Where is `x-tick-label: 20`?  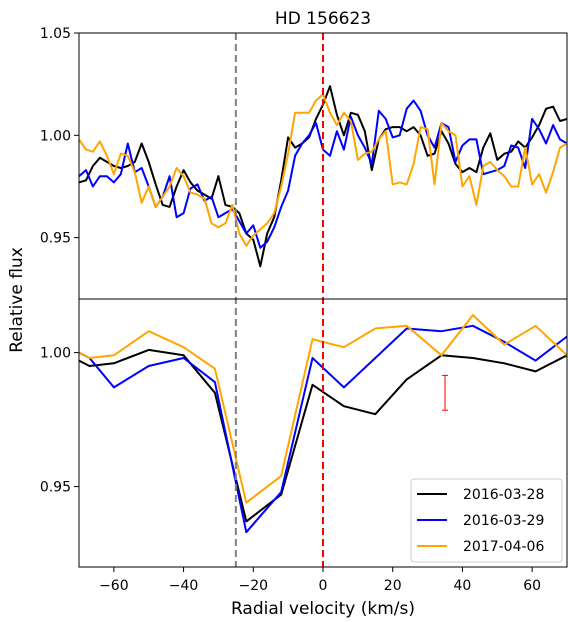 x-tick-label: 20 is located at coordinates (393, 586).